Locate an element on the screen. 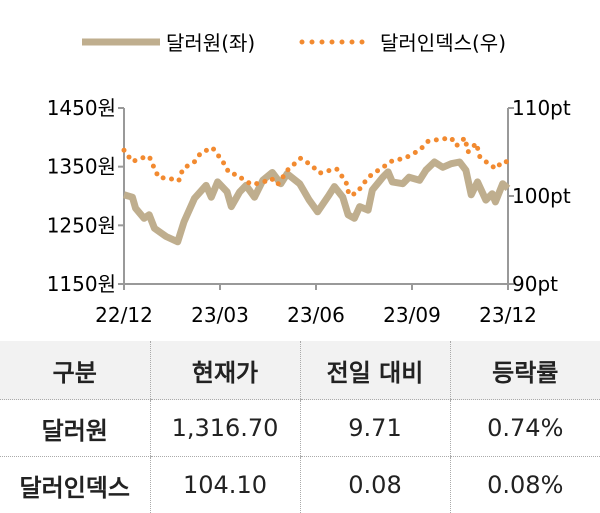 Image resolution: width=600 pixels, height=513 pixels. x-tick-label: 22/12 is located at coordinates (124, 315).